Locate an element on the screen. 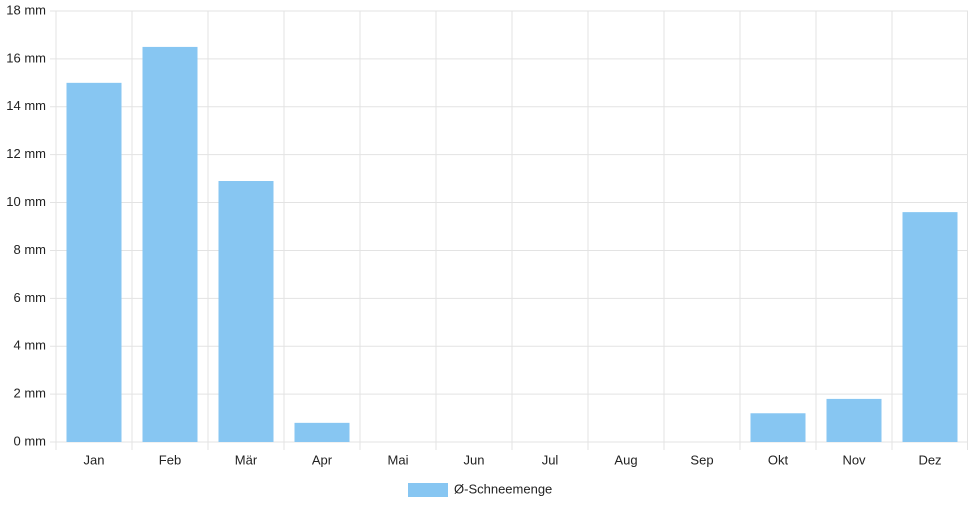  x-tick-label: Sep is located at coordinates (701, 459).